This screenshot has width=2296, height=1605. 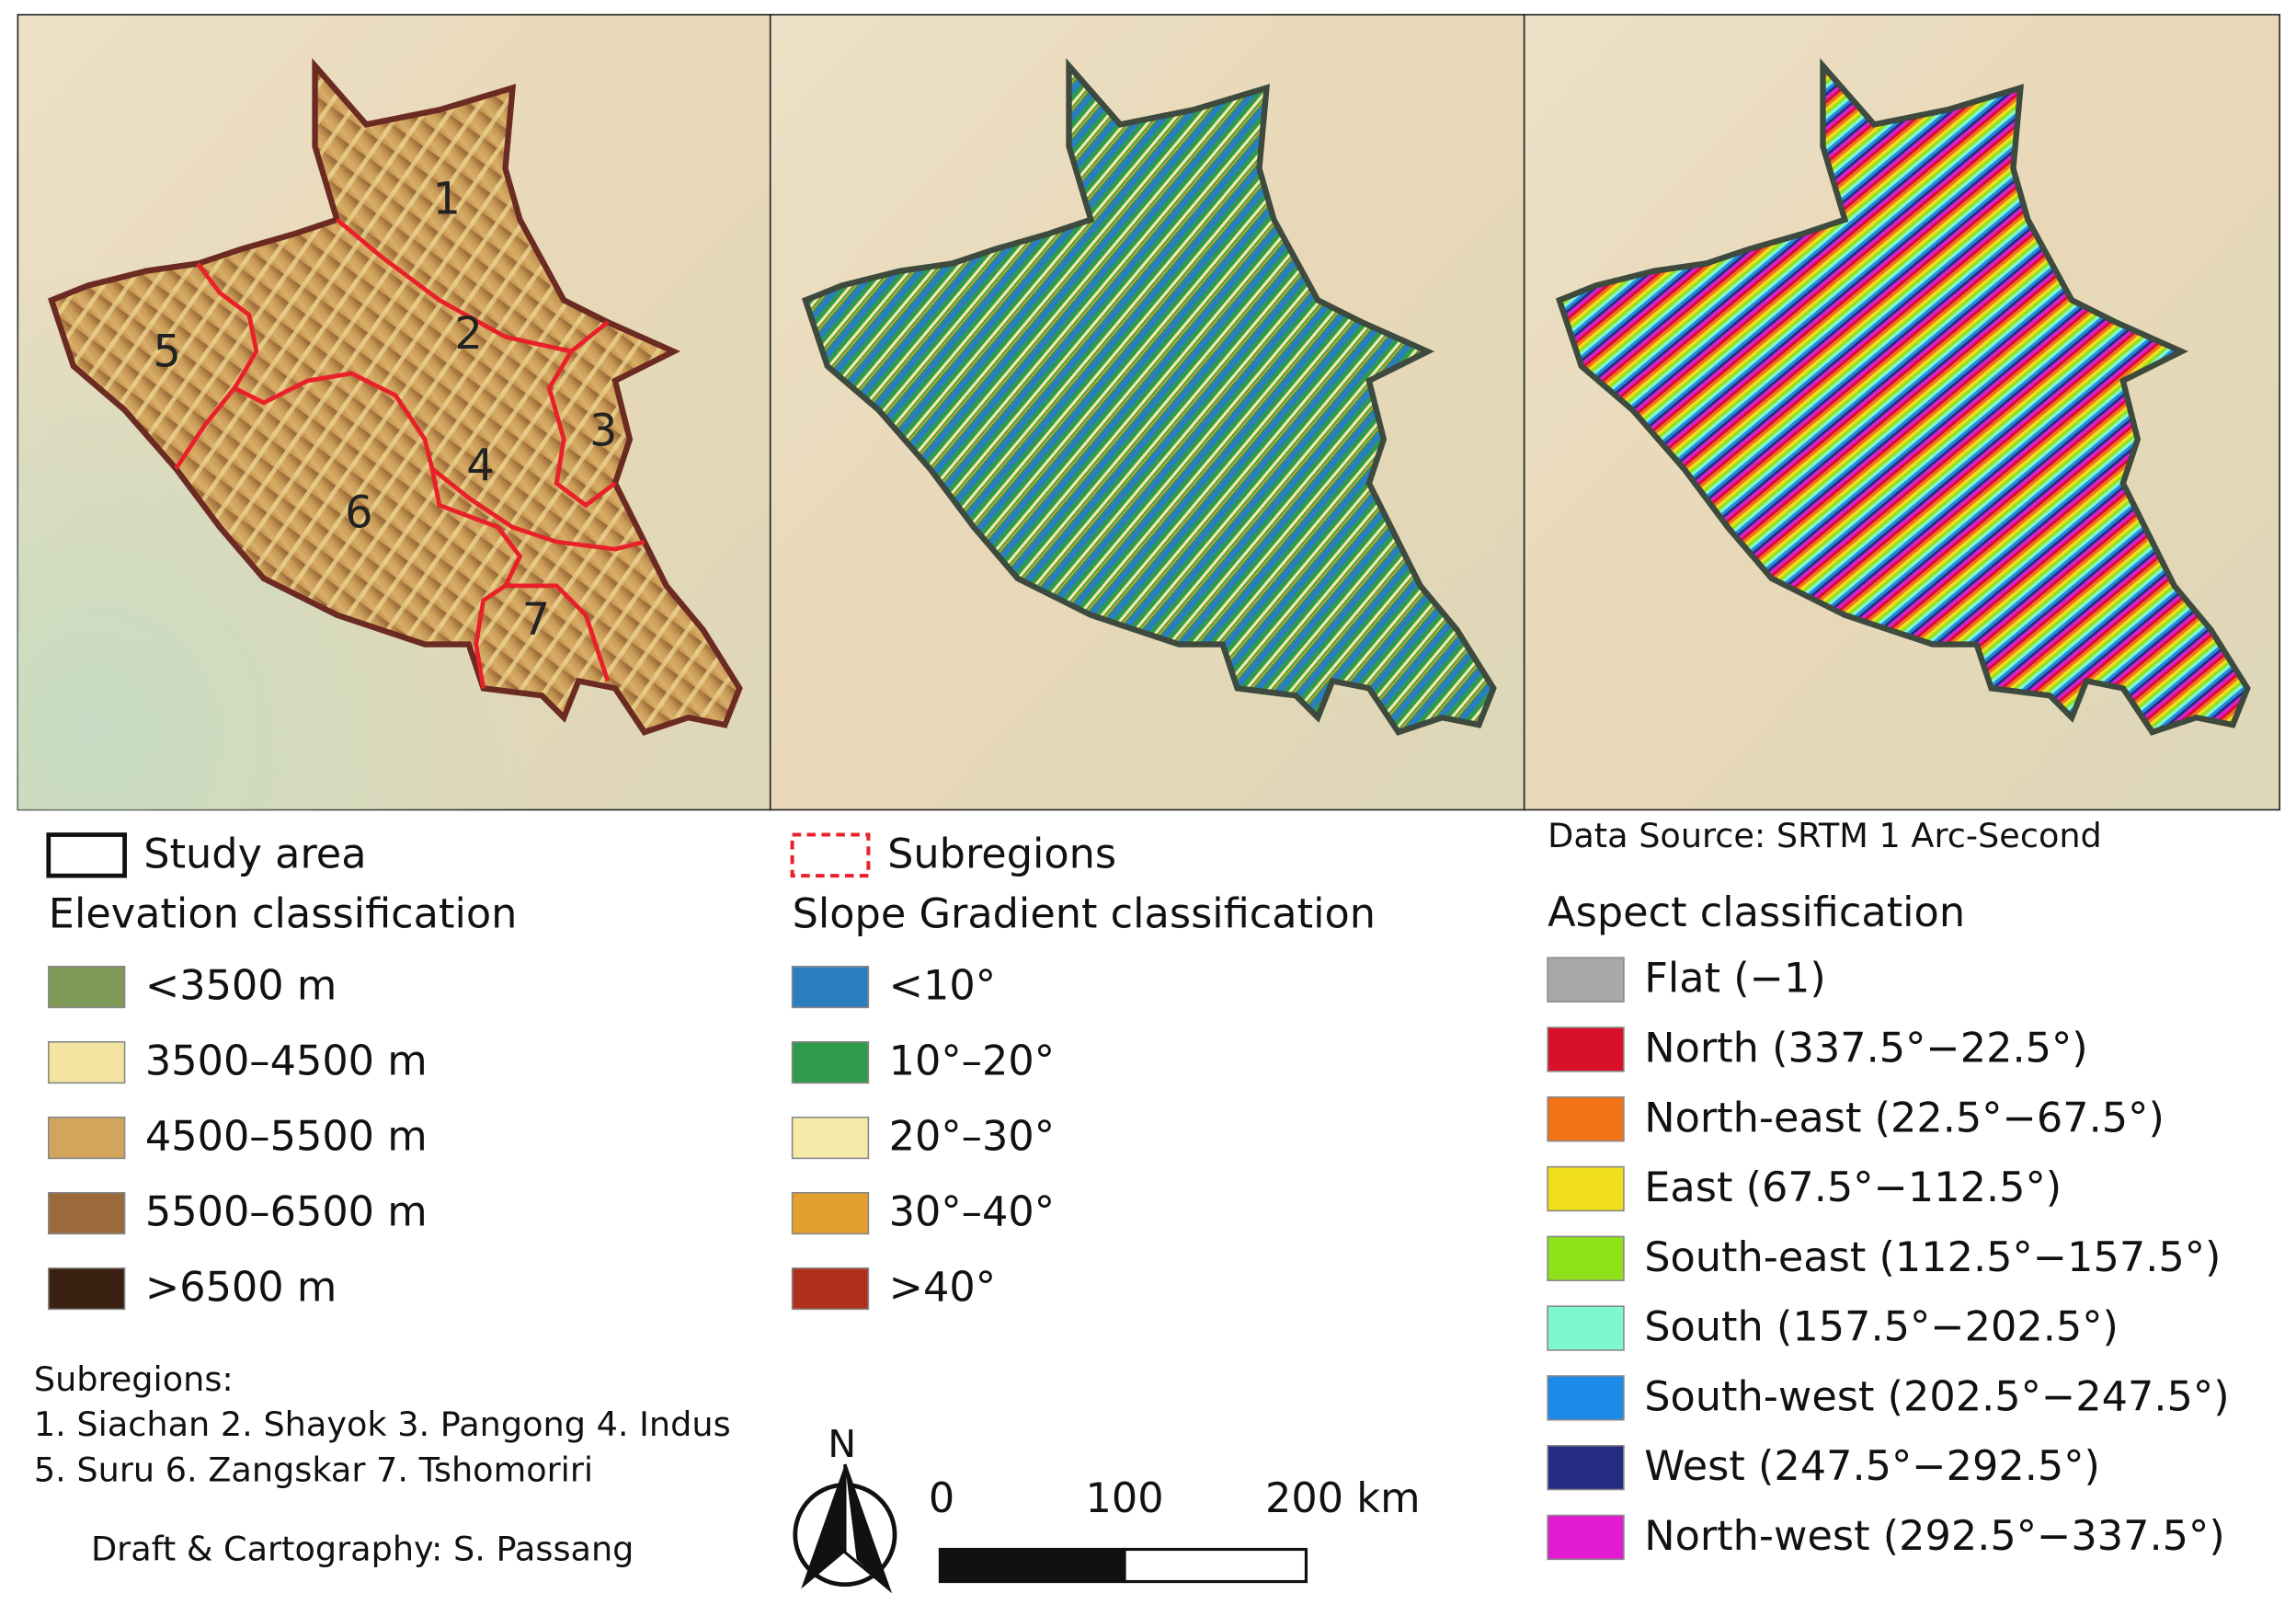 What do you see at coordinates (447, 200) in the screenshot?
I see `subregion-label: 1` at bounding box center [447, 200].